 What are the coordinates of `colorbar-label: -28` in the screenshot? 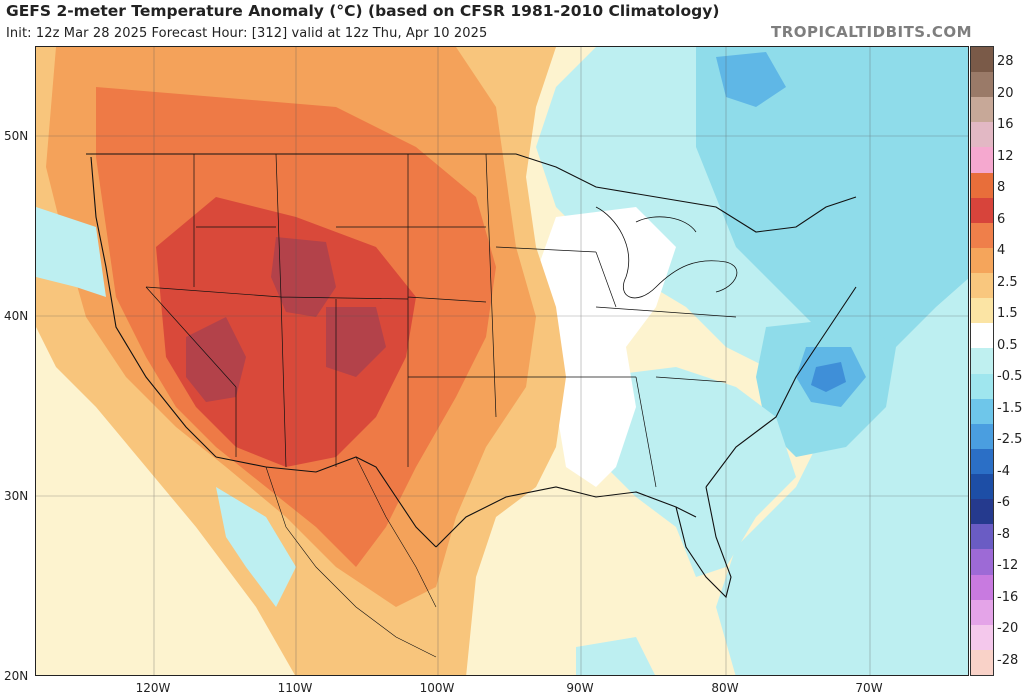 It's located at (1008, 660).